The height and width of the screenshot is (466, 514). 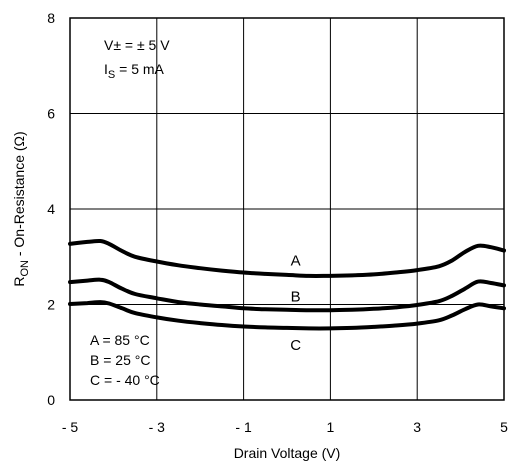 What do you see at coordinates (51, 305) in the screenshot?
I see `y-tick-label: 2` at bounding box center [51, 305].